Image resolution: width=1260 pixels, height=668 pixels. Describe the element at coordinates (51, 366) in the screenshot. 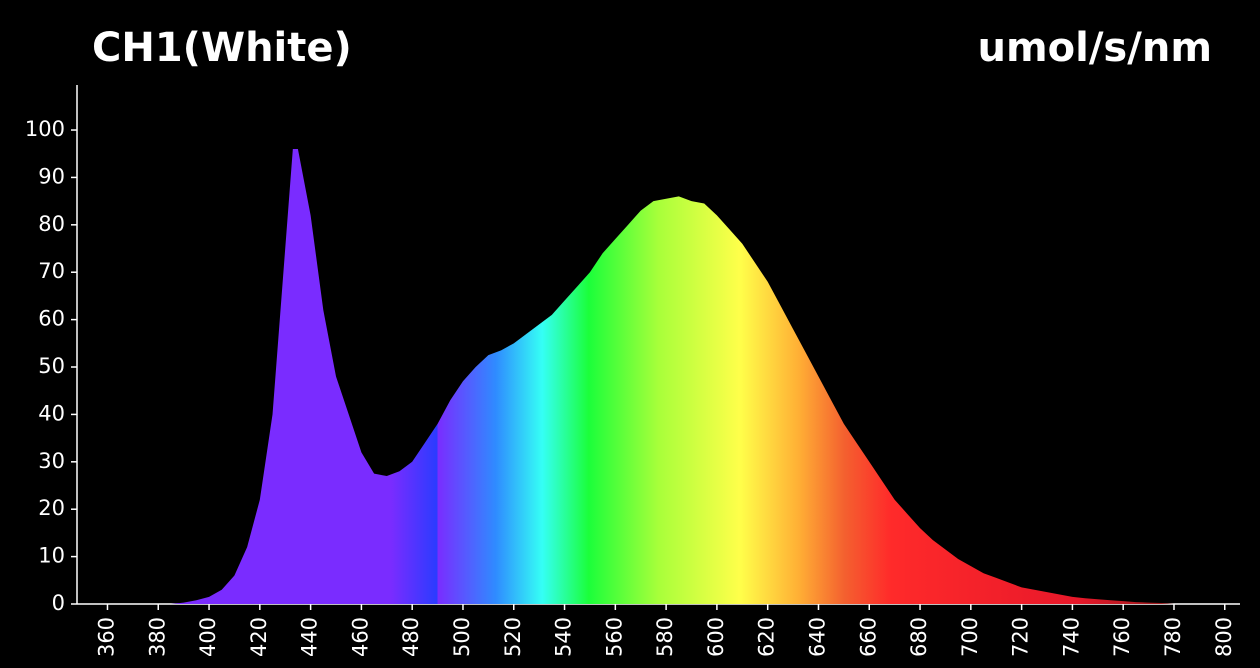

I see `y-tick-label: 50` at that location.